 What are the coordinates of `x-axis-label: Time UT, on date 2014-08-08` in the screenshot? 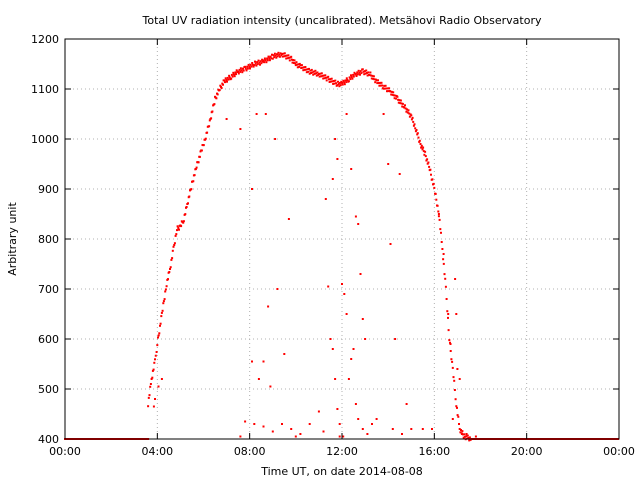 It's located at (341, 471).